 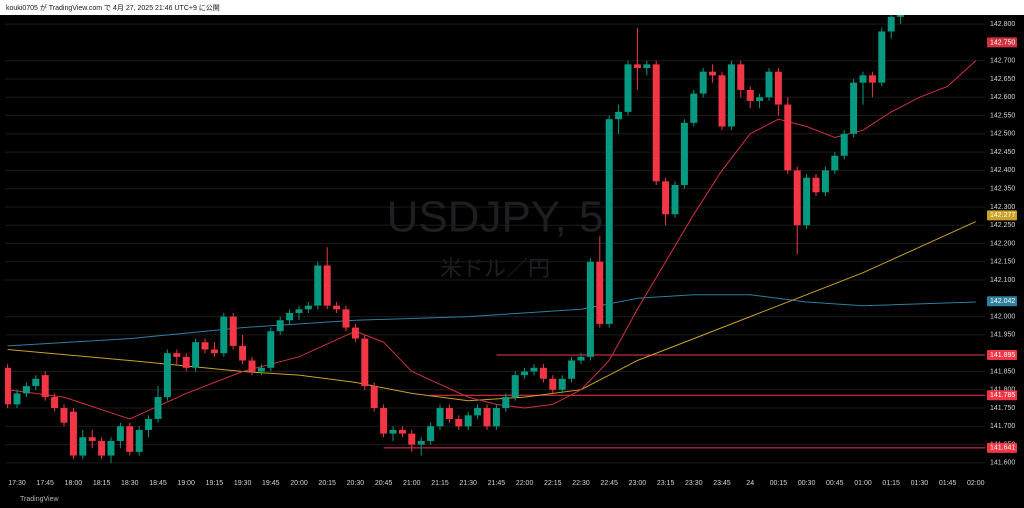 I want to click on x-tick-label: 00:15, so click(x=779, y=483).